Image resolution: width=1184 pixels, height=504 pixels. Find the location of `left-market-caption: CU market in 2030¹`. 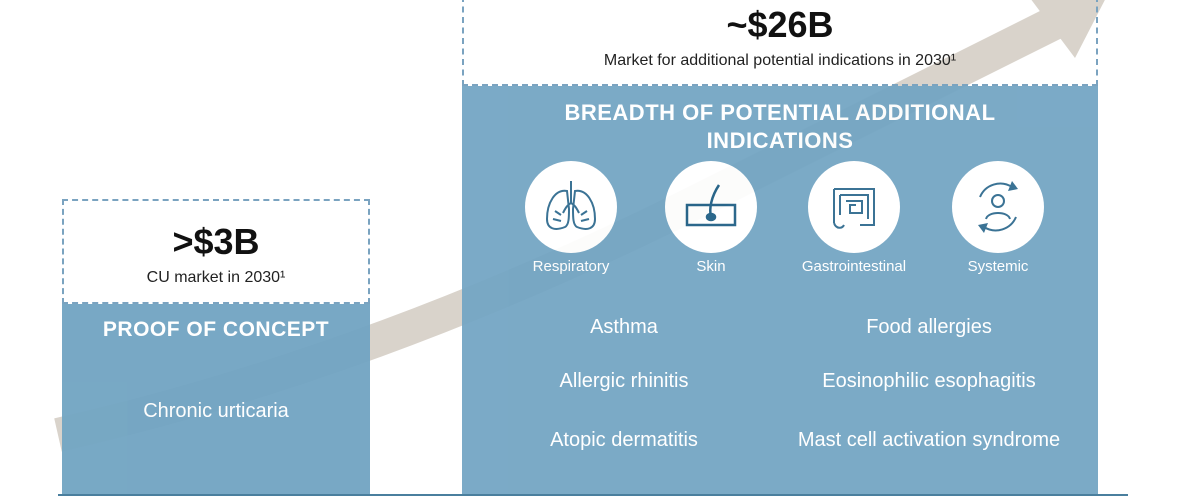

left-market-caption: CU market in 2030¹ is located at coordinates (216, 277).